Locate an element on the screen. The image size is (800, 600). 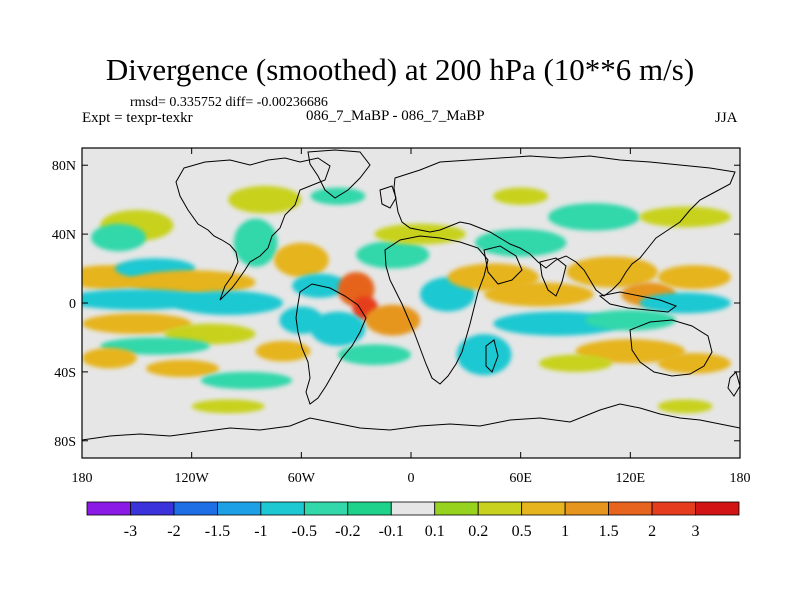
colorbar-label-1: -2 is located at coordinates (173, 531).